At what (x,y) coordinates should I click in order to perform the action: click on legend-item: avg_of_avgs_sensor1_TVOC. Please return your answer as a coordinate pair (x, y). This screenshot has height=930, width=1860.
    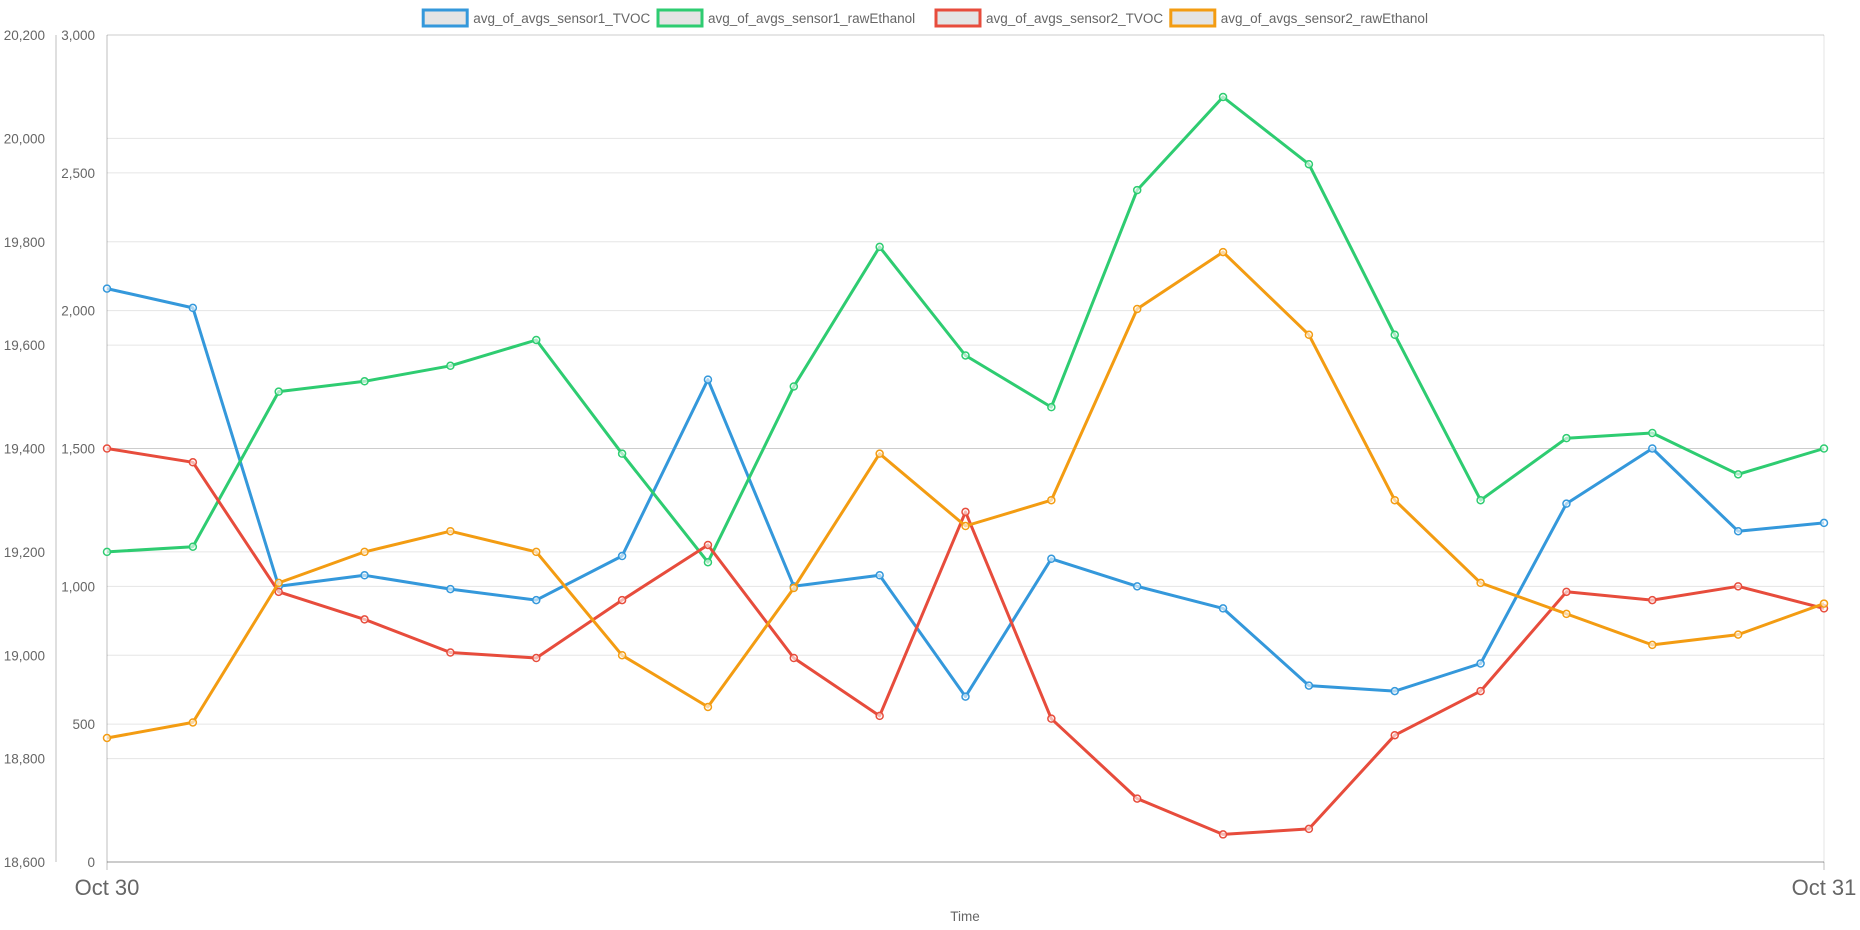
    Looking at the image, I should click on (536, 18).